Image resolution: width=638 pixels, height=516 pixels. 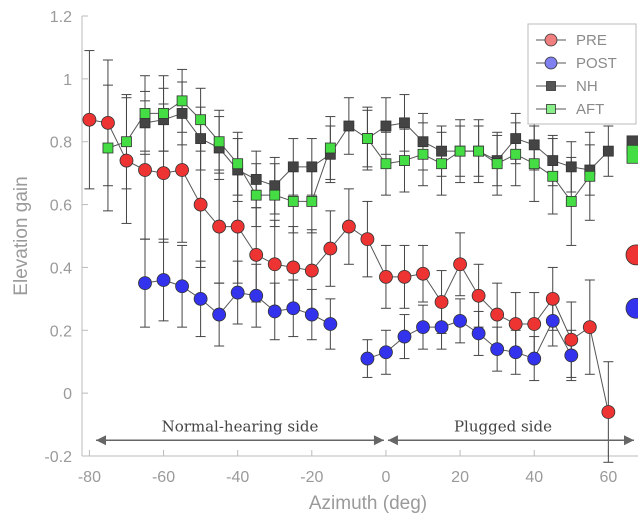 What do you see at coordinates (596, 63) in the screenshot?
I see `post-legend-label: POST` at bounding box center [596, 63].